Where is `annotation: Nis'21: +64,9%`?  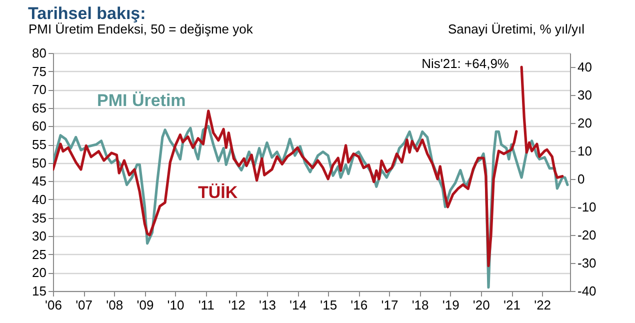 annotation: Nis'21: +64,9% is located at coordinates (466, 63).